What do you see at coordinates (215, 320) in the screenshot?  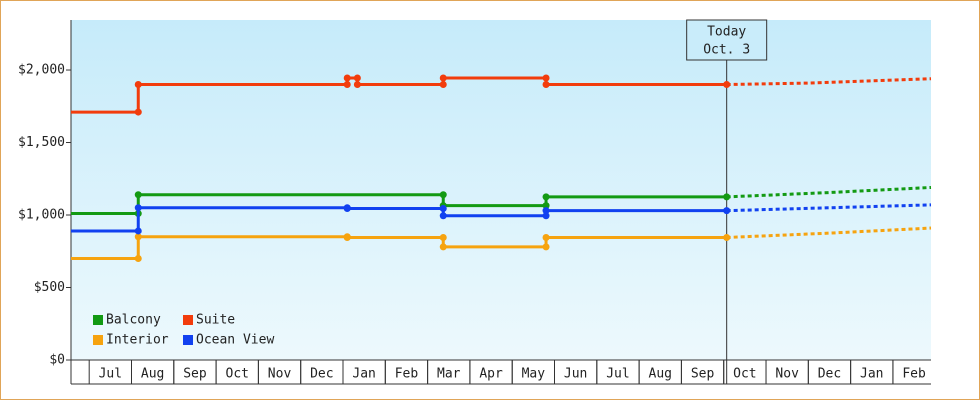 I see `legend-label: Suite` at bounding box center [215, 320].